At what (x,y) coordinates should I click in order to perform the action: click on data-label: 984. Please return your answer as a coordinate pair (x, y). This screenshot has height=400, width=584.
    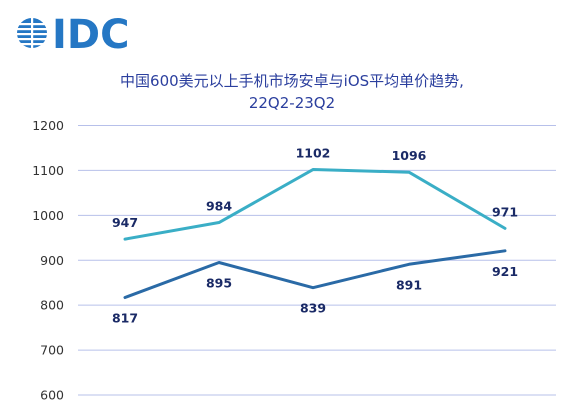
    Looking at the image, I should click on (219, 206).